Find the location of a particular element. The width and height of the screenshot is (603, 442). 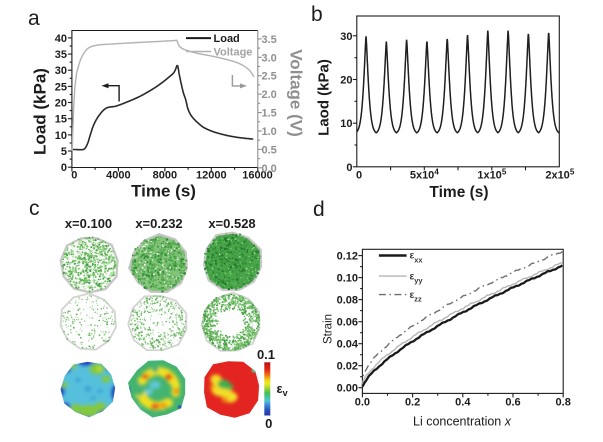

svg-text: Strain is located at coordinates (329, 329).